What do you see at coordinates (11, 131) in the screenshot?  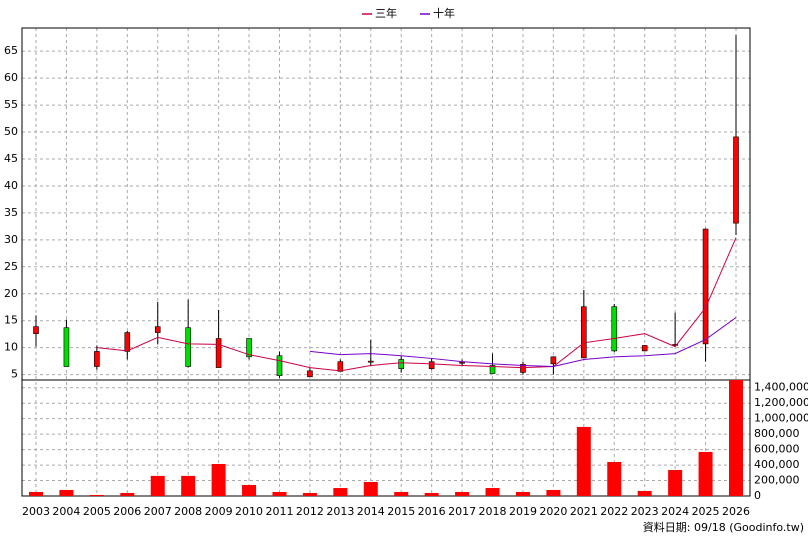 I see `y-tick-label: 50` at bounding box center [11, 131].